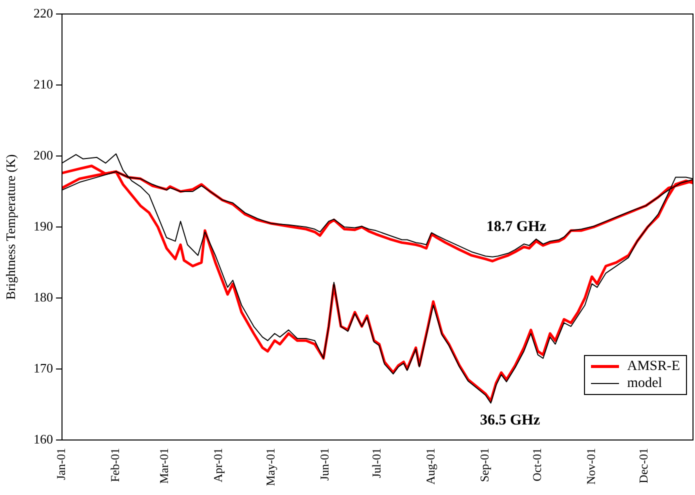 The width and height of the screenshot is (695, 495). Describe the element at coordinates (516, 226) in the screenshot. I see `annotation: 18.7 GHz` at that location.